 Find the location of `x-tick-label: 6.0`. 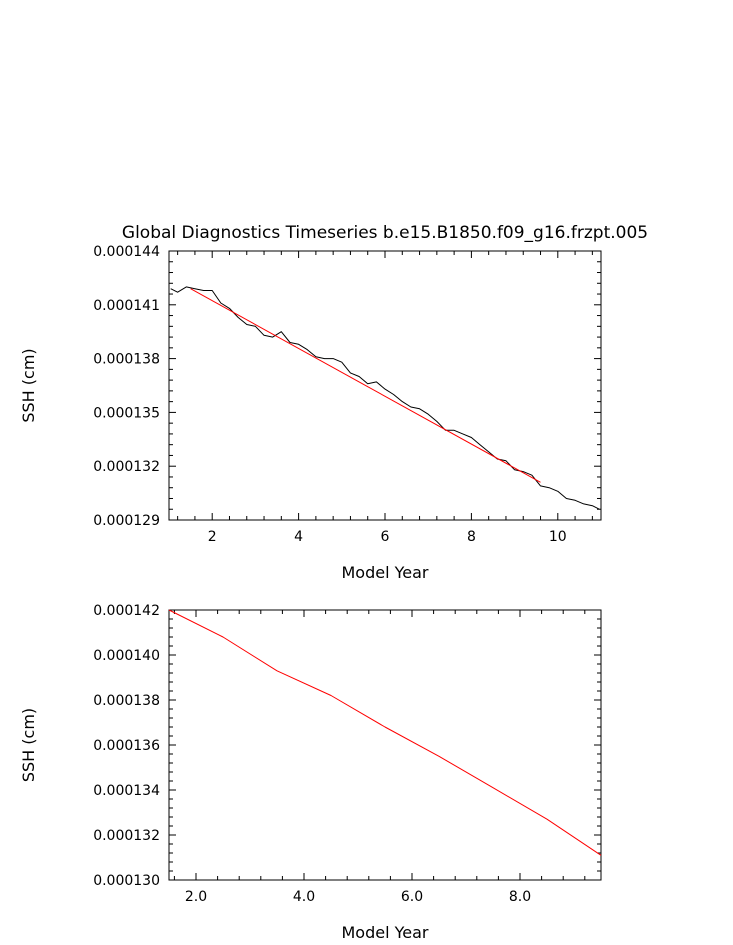

x-tick-label: 6.0 is located at coordinates (412, 897).